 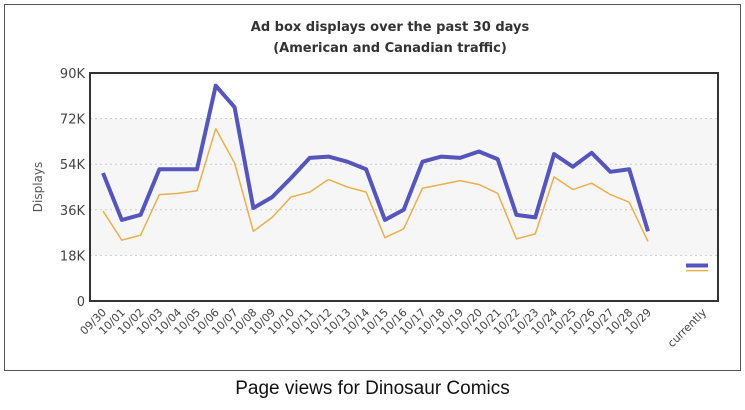 What do you see at coordinates (38, 187) in the screenshot?
I see `y-axis-label: Displays` at bounding box center [38, 187].